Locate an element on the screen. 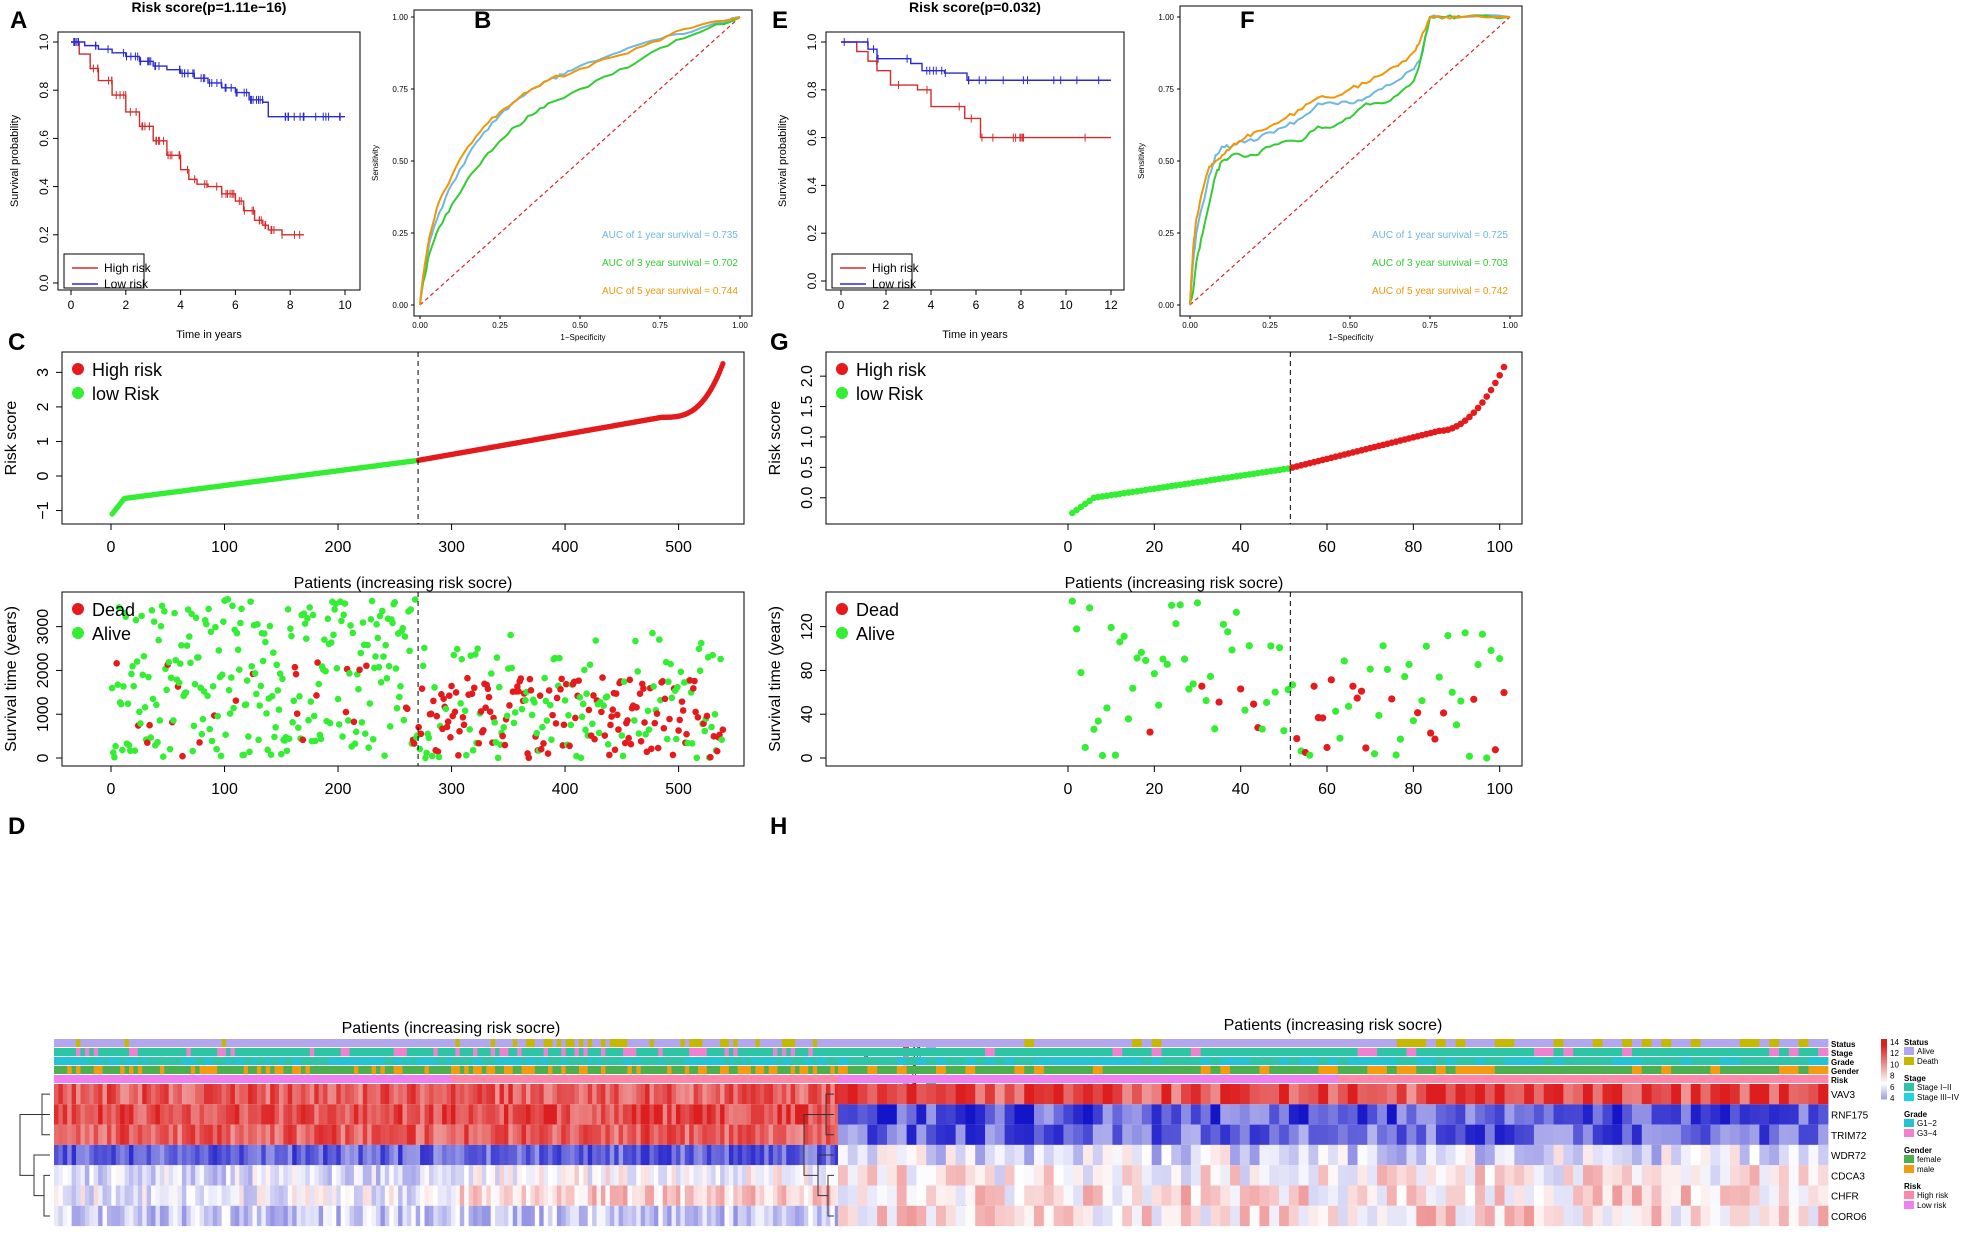 The image size is (1966, 1246). x-tick-label: 40 is located at coordinates (1241, 547).